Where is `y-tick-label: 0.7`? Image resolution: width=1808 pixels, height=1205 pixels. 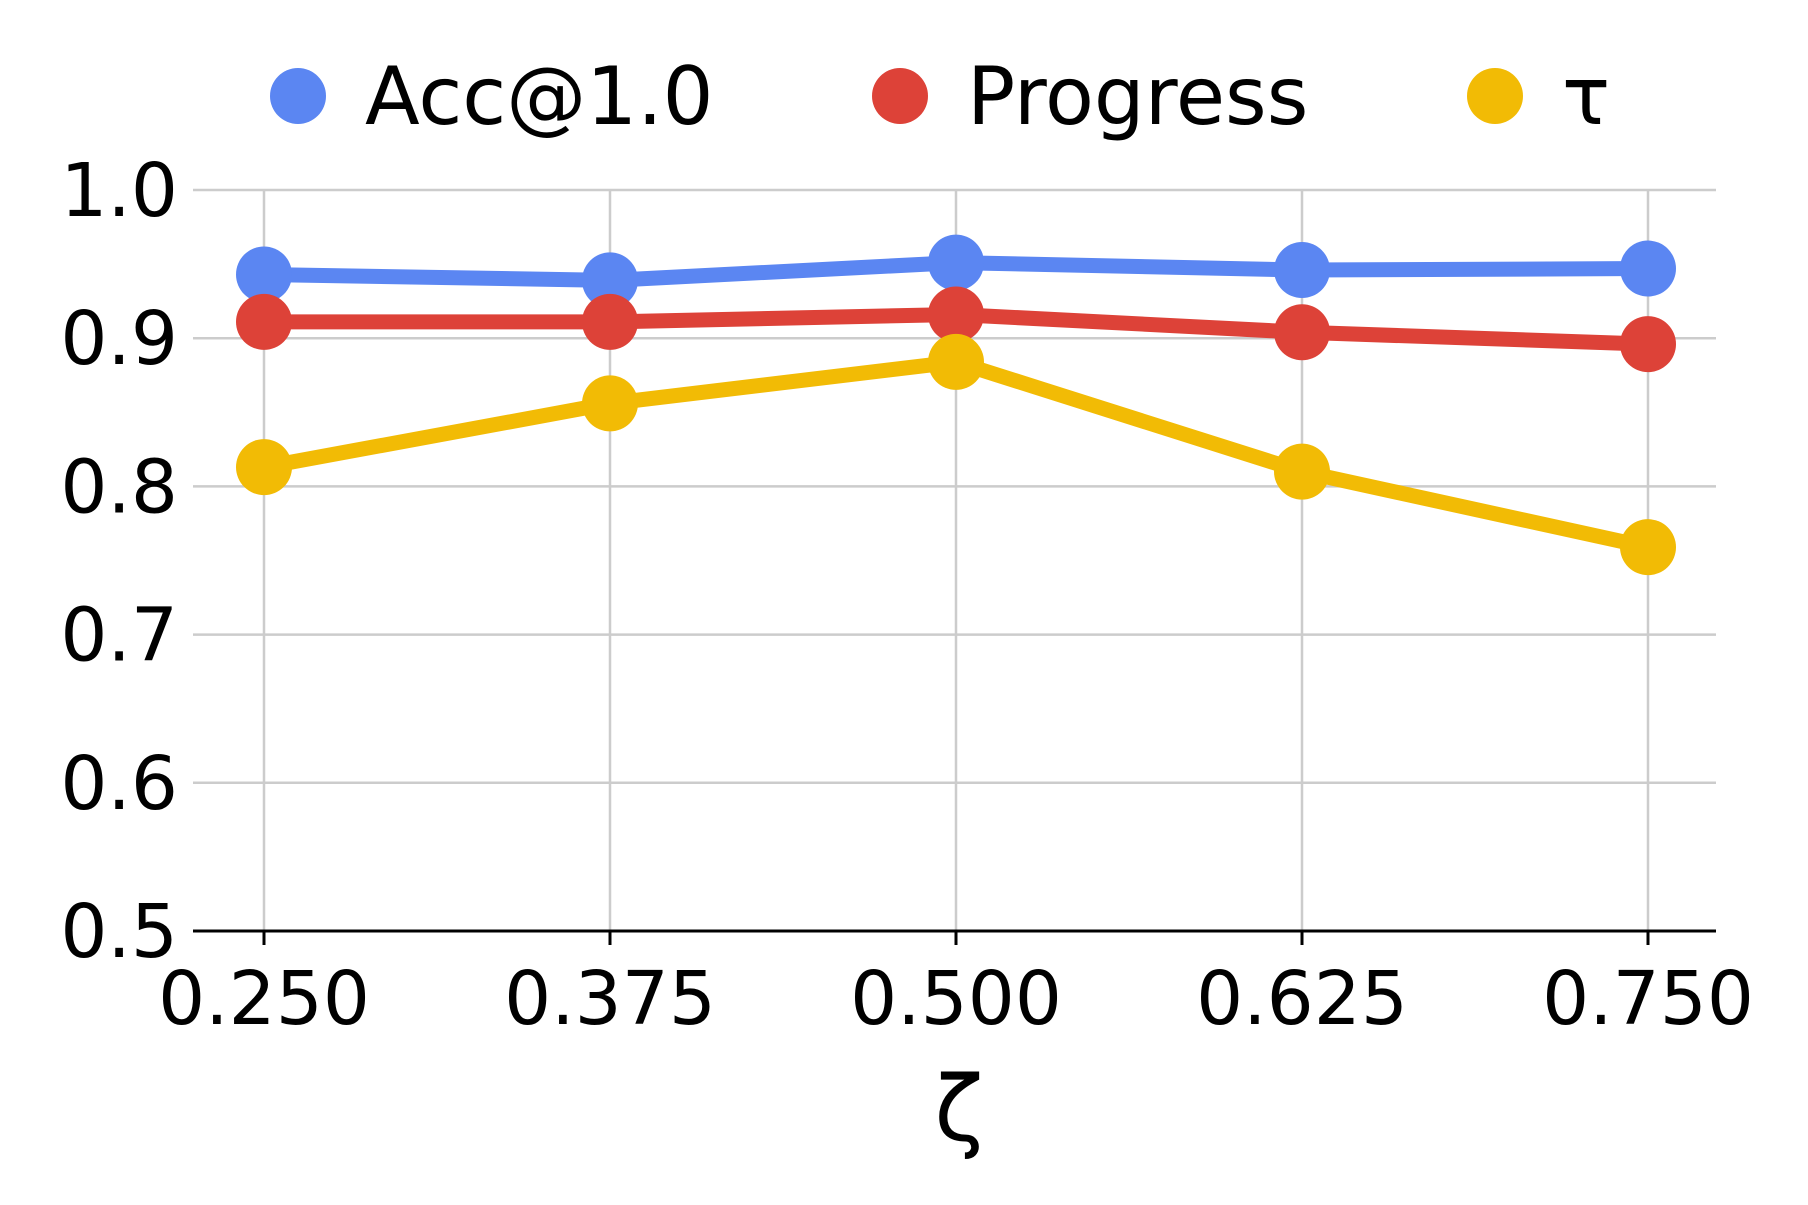
y-tick-label: 0.7 is located at coordinates (119, 636).